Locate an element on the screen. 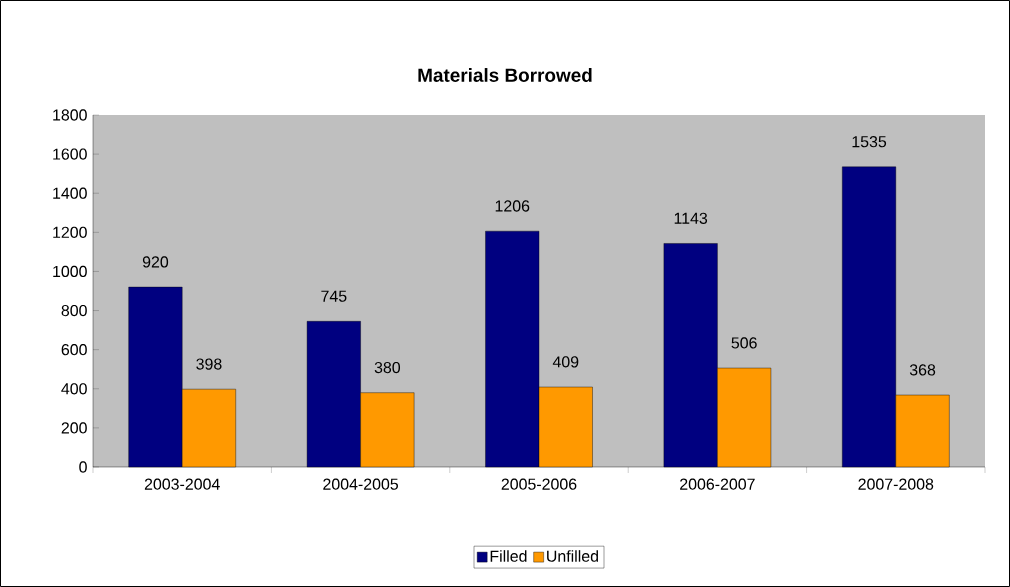  data-label: 409 is located at coordinates (565, 362).